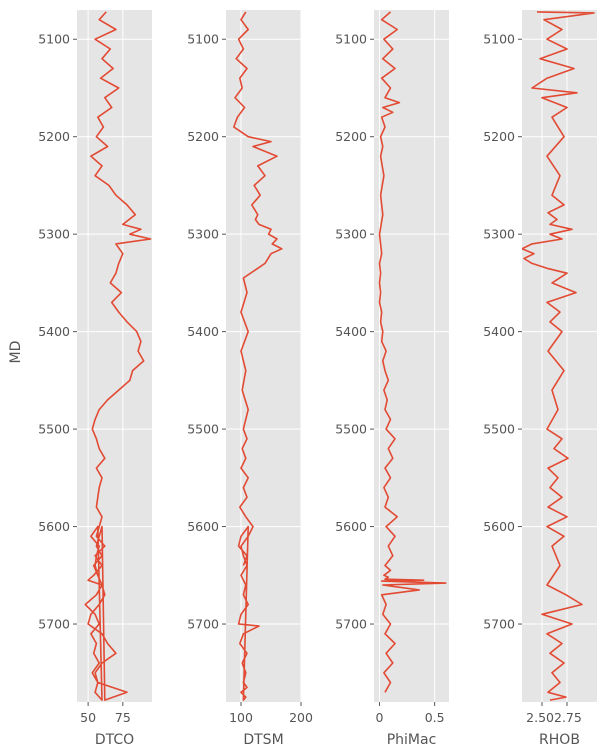 Image resolution: width=608 pixels, height=756 pixels. I want to click on log-curve-rhob, so click(558, 356).